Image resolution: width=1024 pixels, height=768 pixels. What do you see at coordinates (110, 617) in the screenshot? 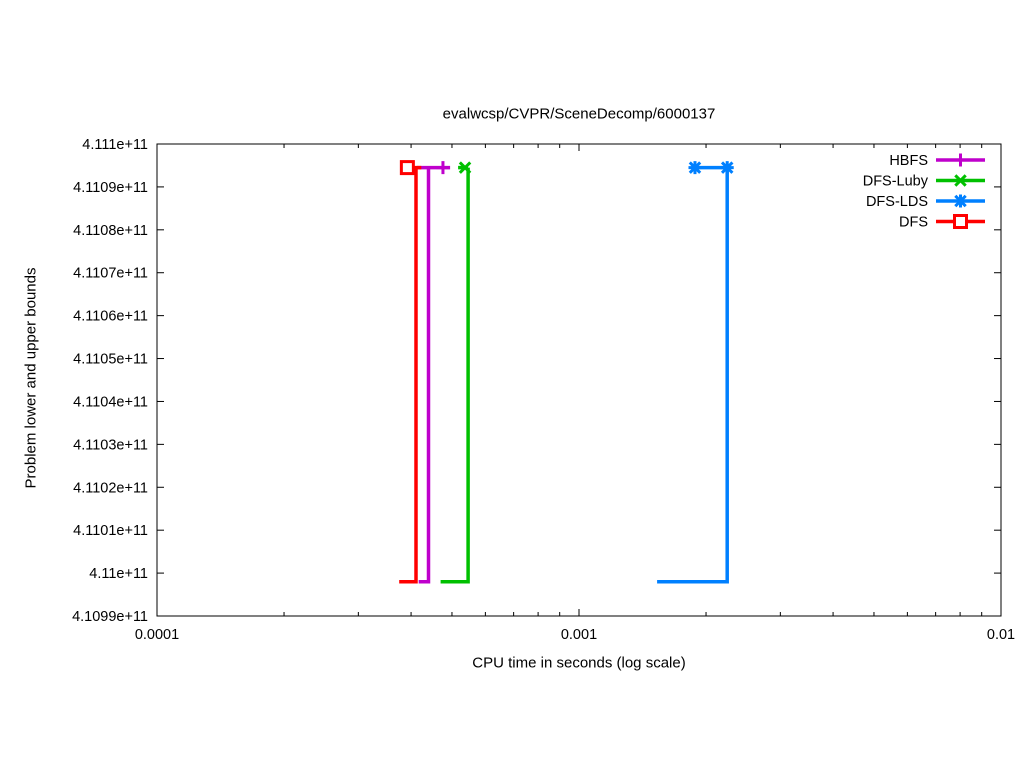
I see `y-tick-label: 4.1099e+11` at bounding box center [110, 617].